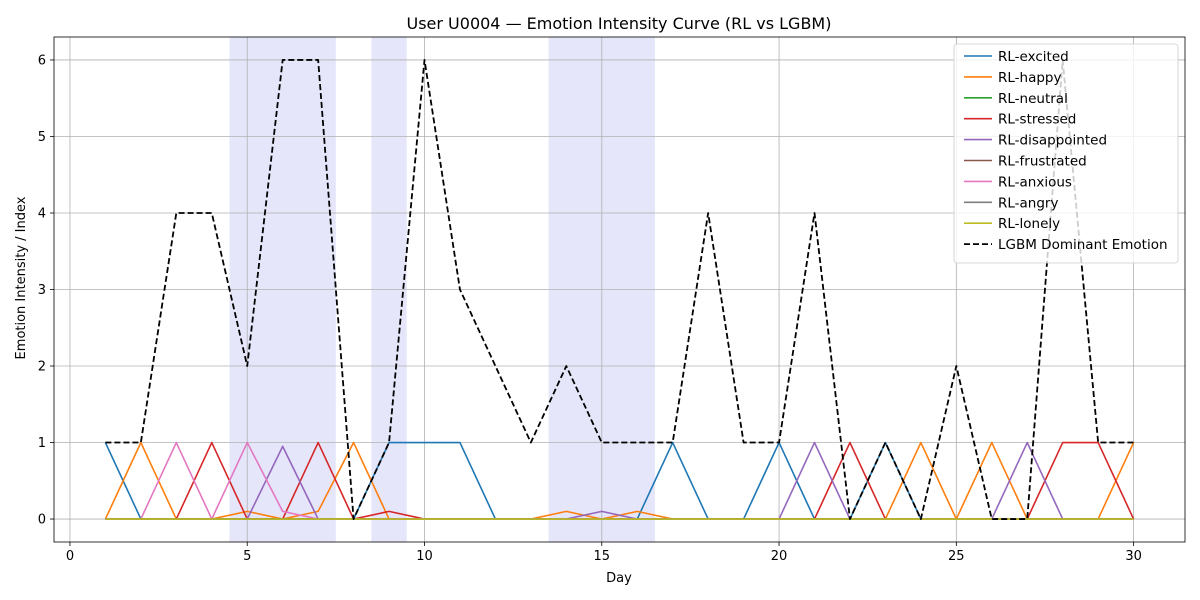  I want to click on y-tick-label: 6, so click(42, 60).